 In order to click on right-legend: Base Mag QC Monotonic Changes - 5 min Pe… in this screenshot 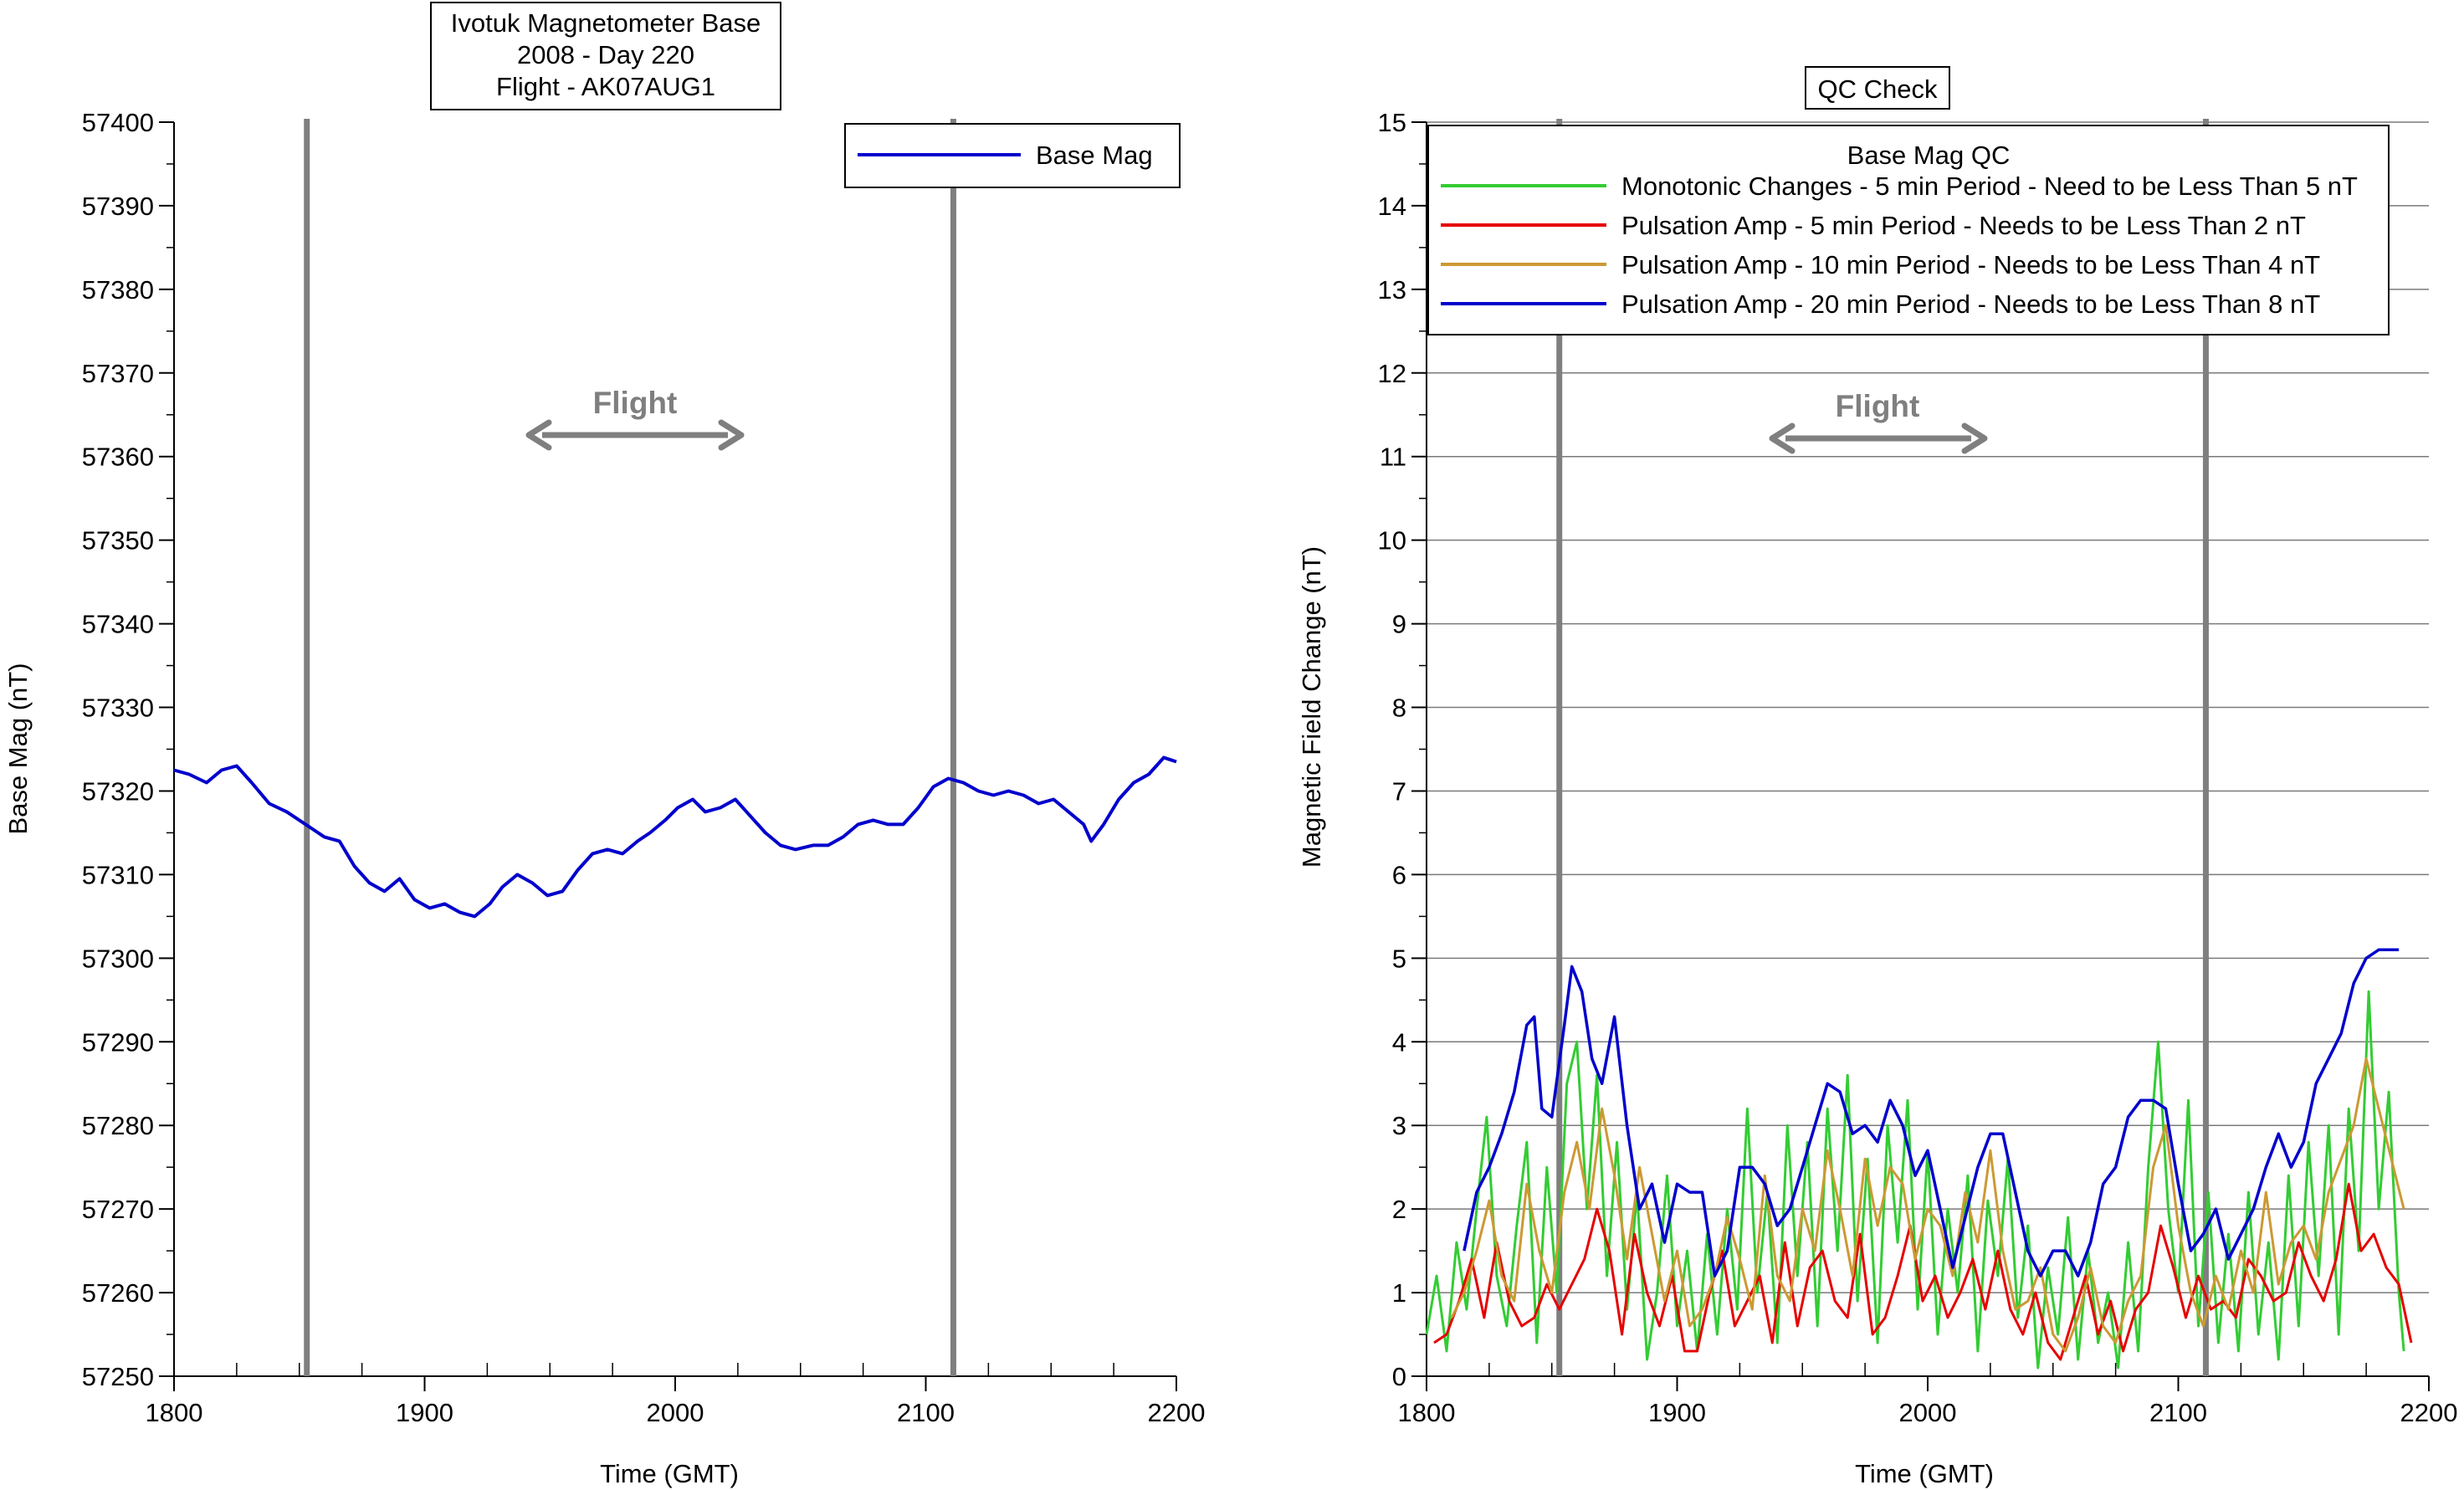, I will do `click(1908, 230)`.